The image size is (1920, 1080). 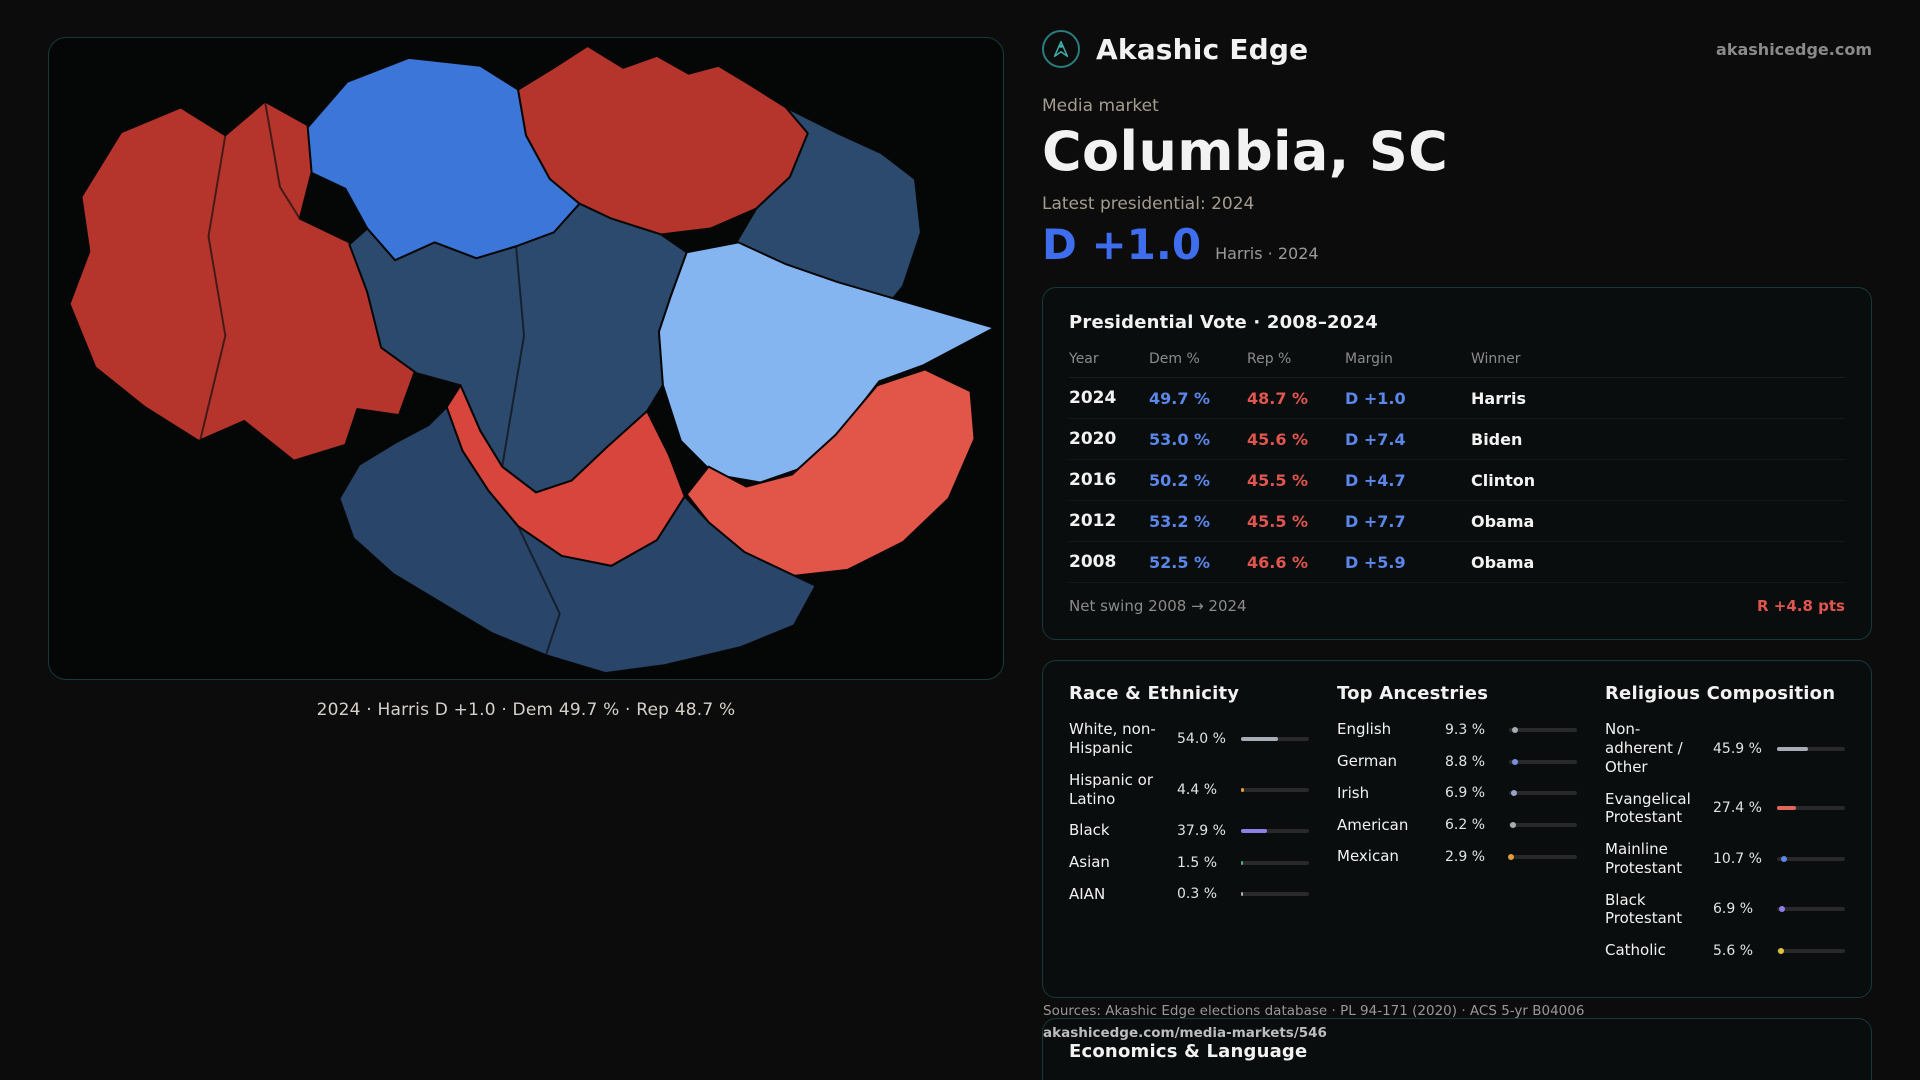 I want to click on year-cell: 2012, so click(x=1093, y=521).